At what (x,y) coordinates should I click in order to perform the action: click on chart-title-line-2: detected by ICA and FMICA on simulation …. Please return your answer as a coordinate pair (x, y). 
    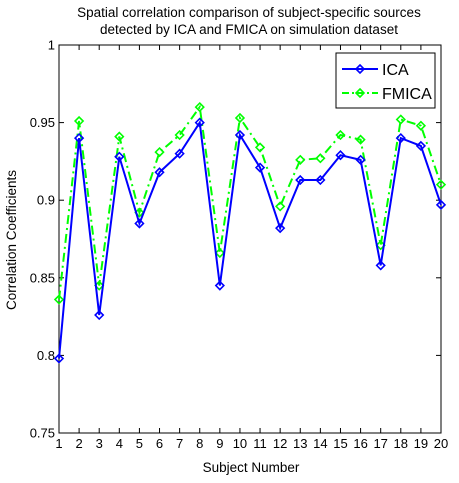
    Looking at the image, I should click on (249, 29).